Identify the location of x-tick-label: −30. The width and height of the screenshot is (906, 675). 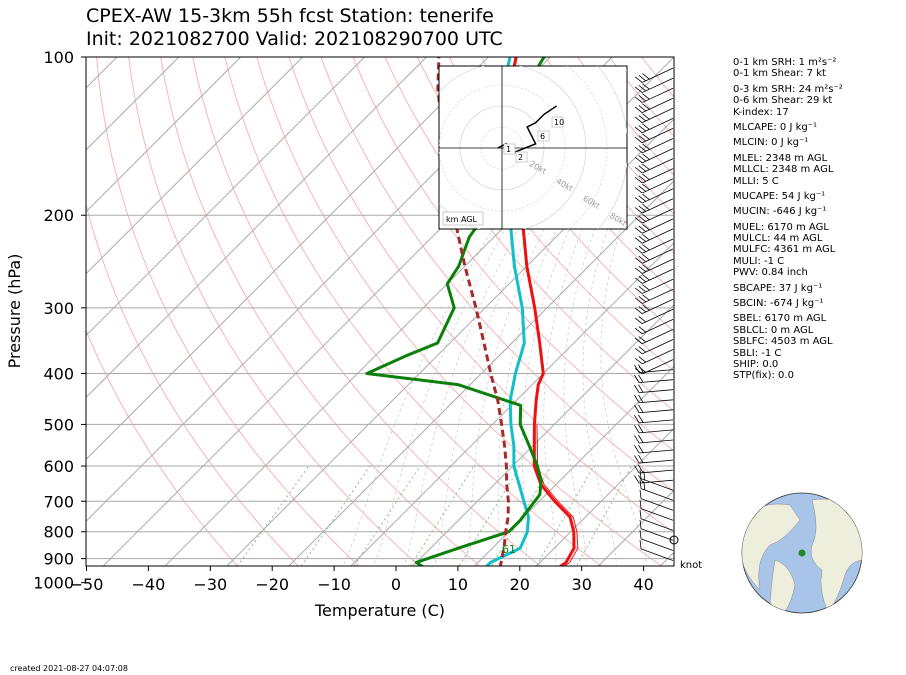
(210, 584).